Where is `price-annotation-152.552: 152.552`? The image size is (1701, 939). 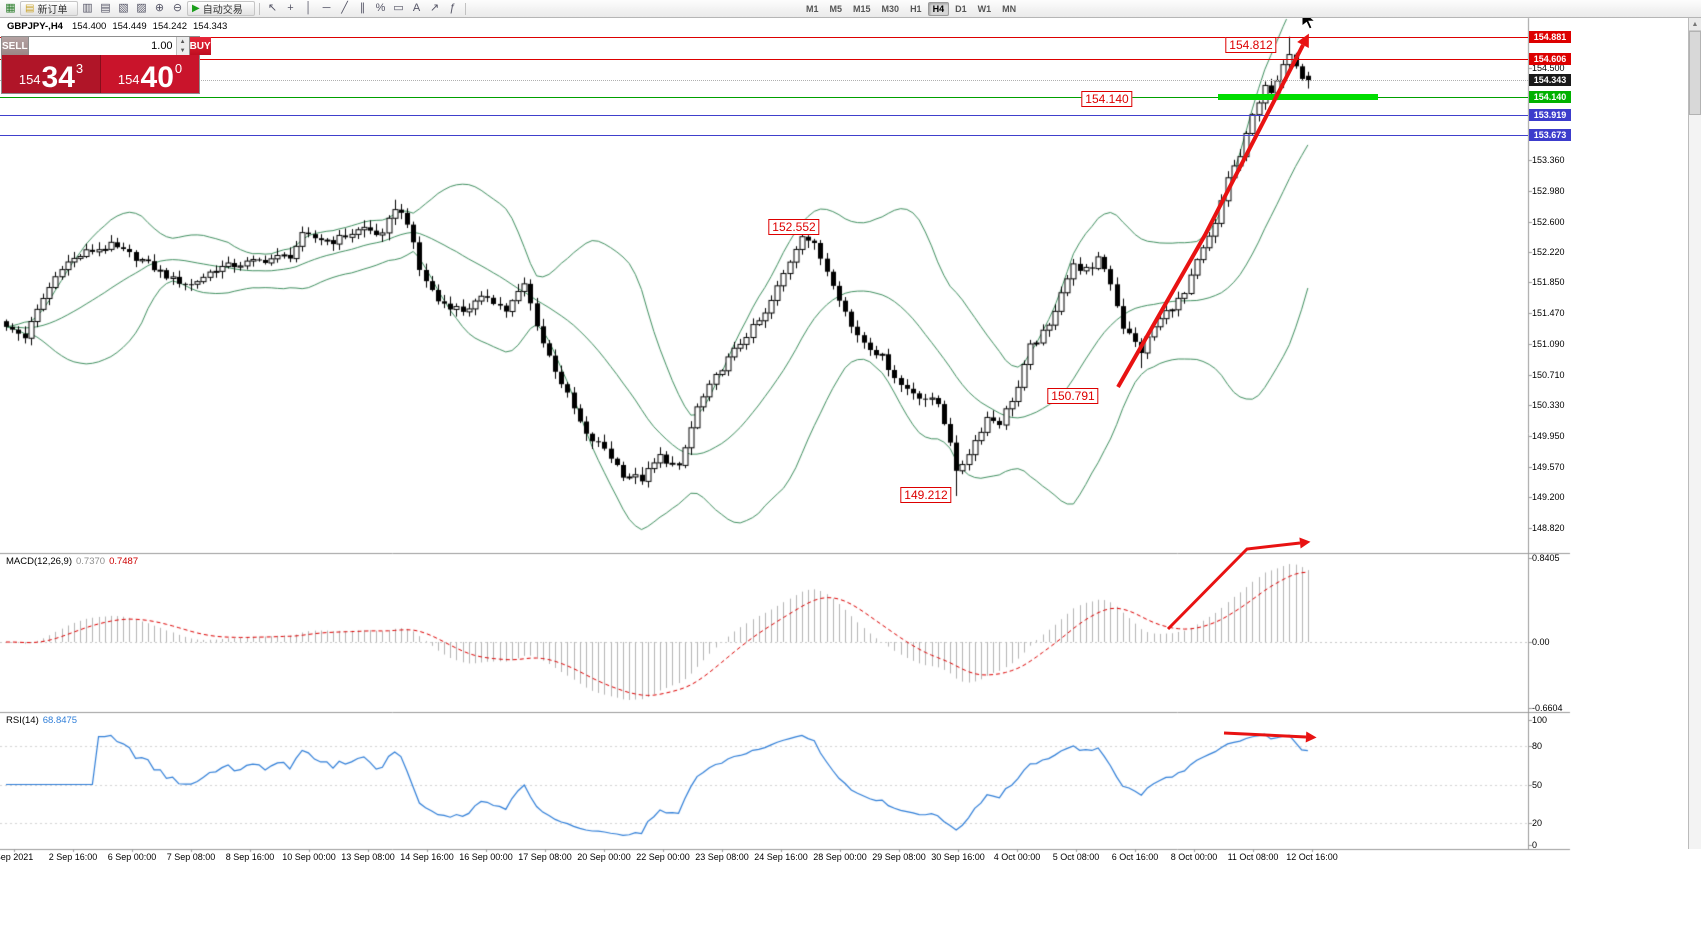
price-annotation-152.552: 152.552 is located at coordinates (794, 227).